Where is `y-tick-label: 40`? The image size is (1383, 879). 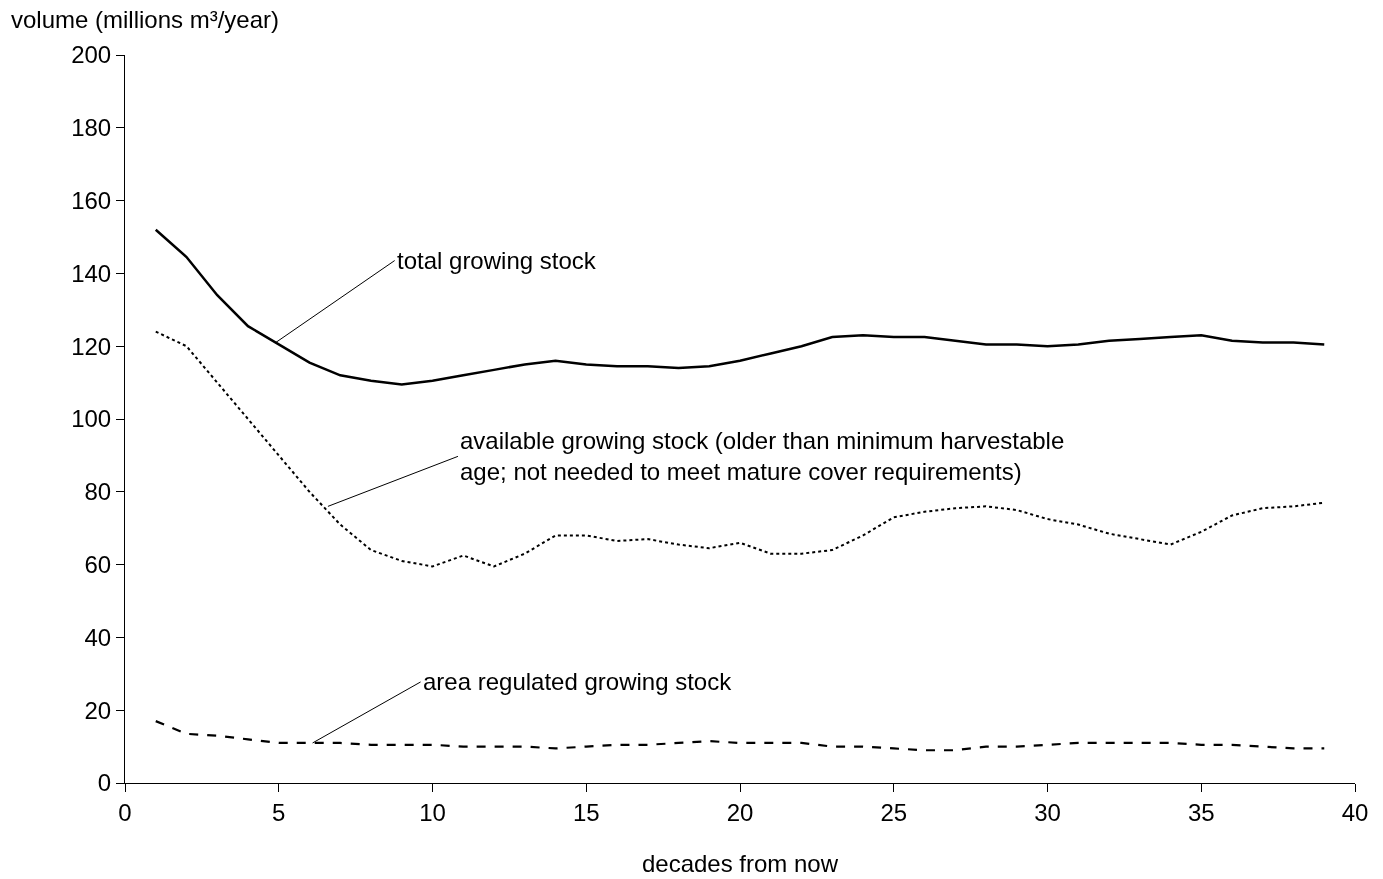
y-tick-label: 40 is located at coordinates (98, 637).